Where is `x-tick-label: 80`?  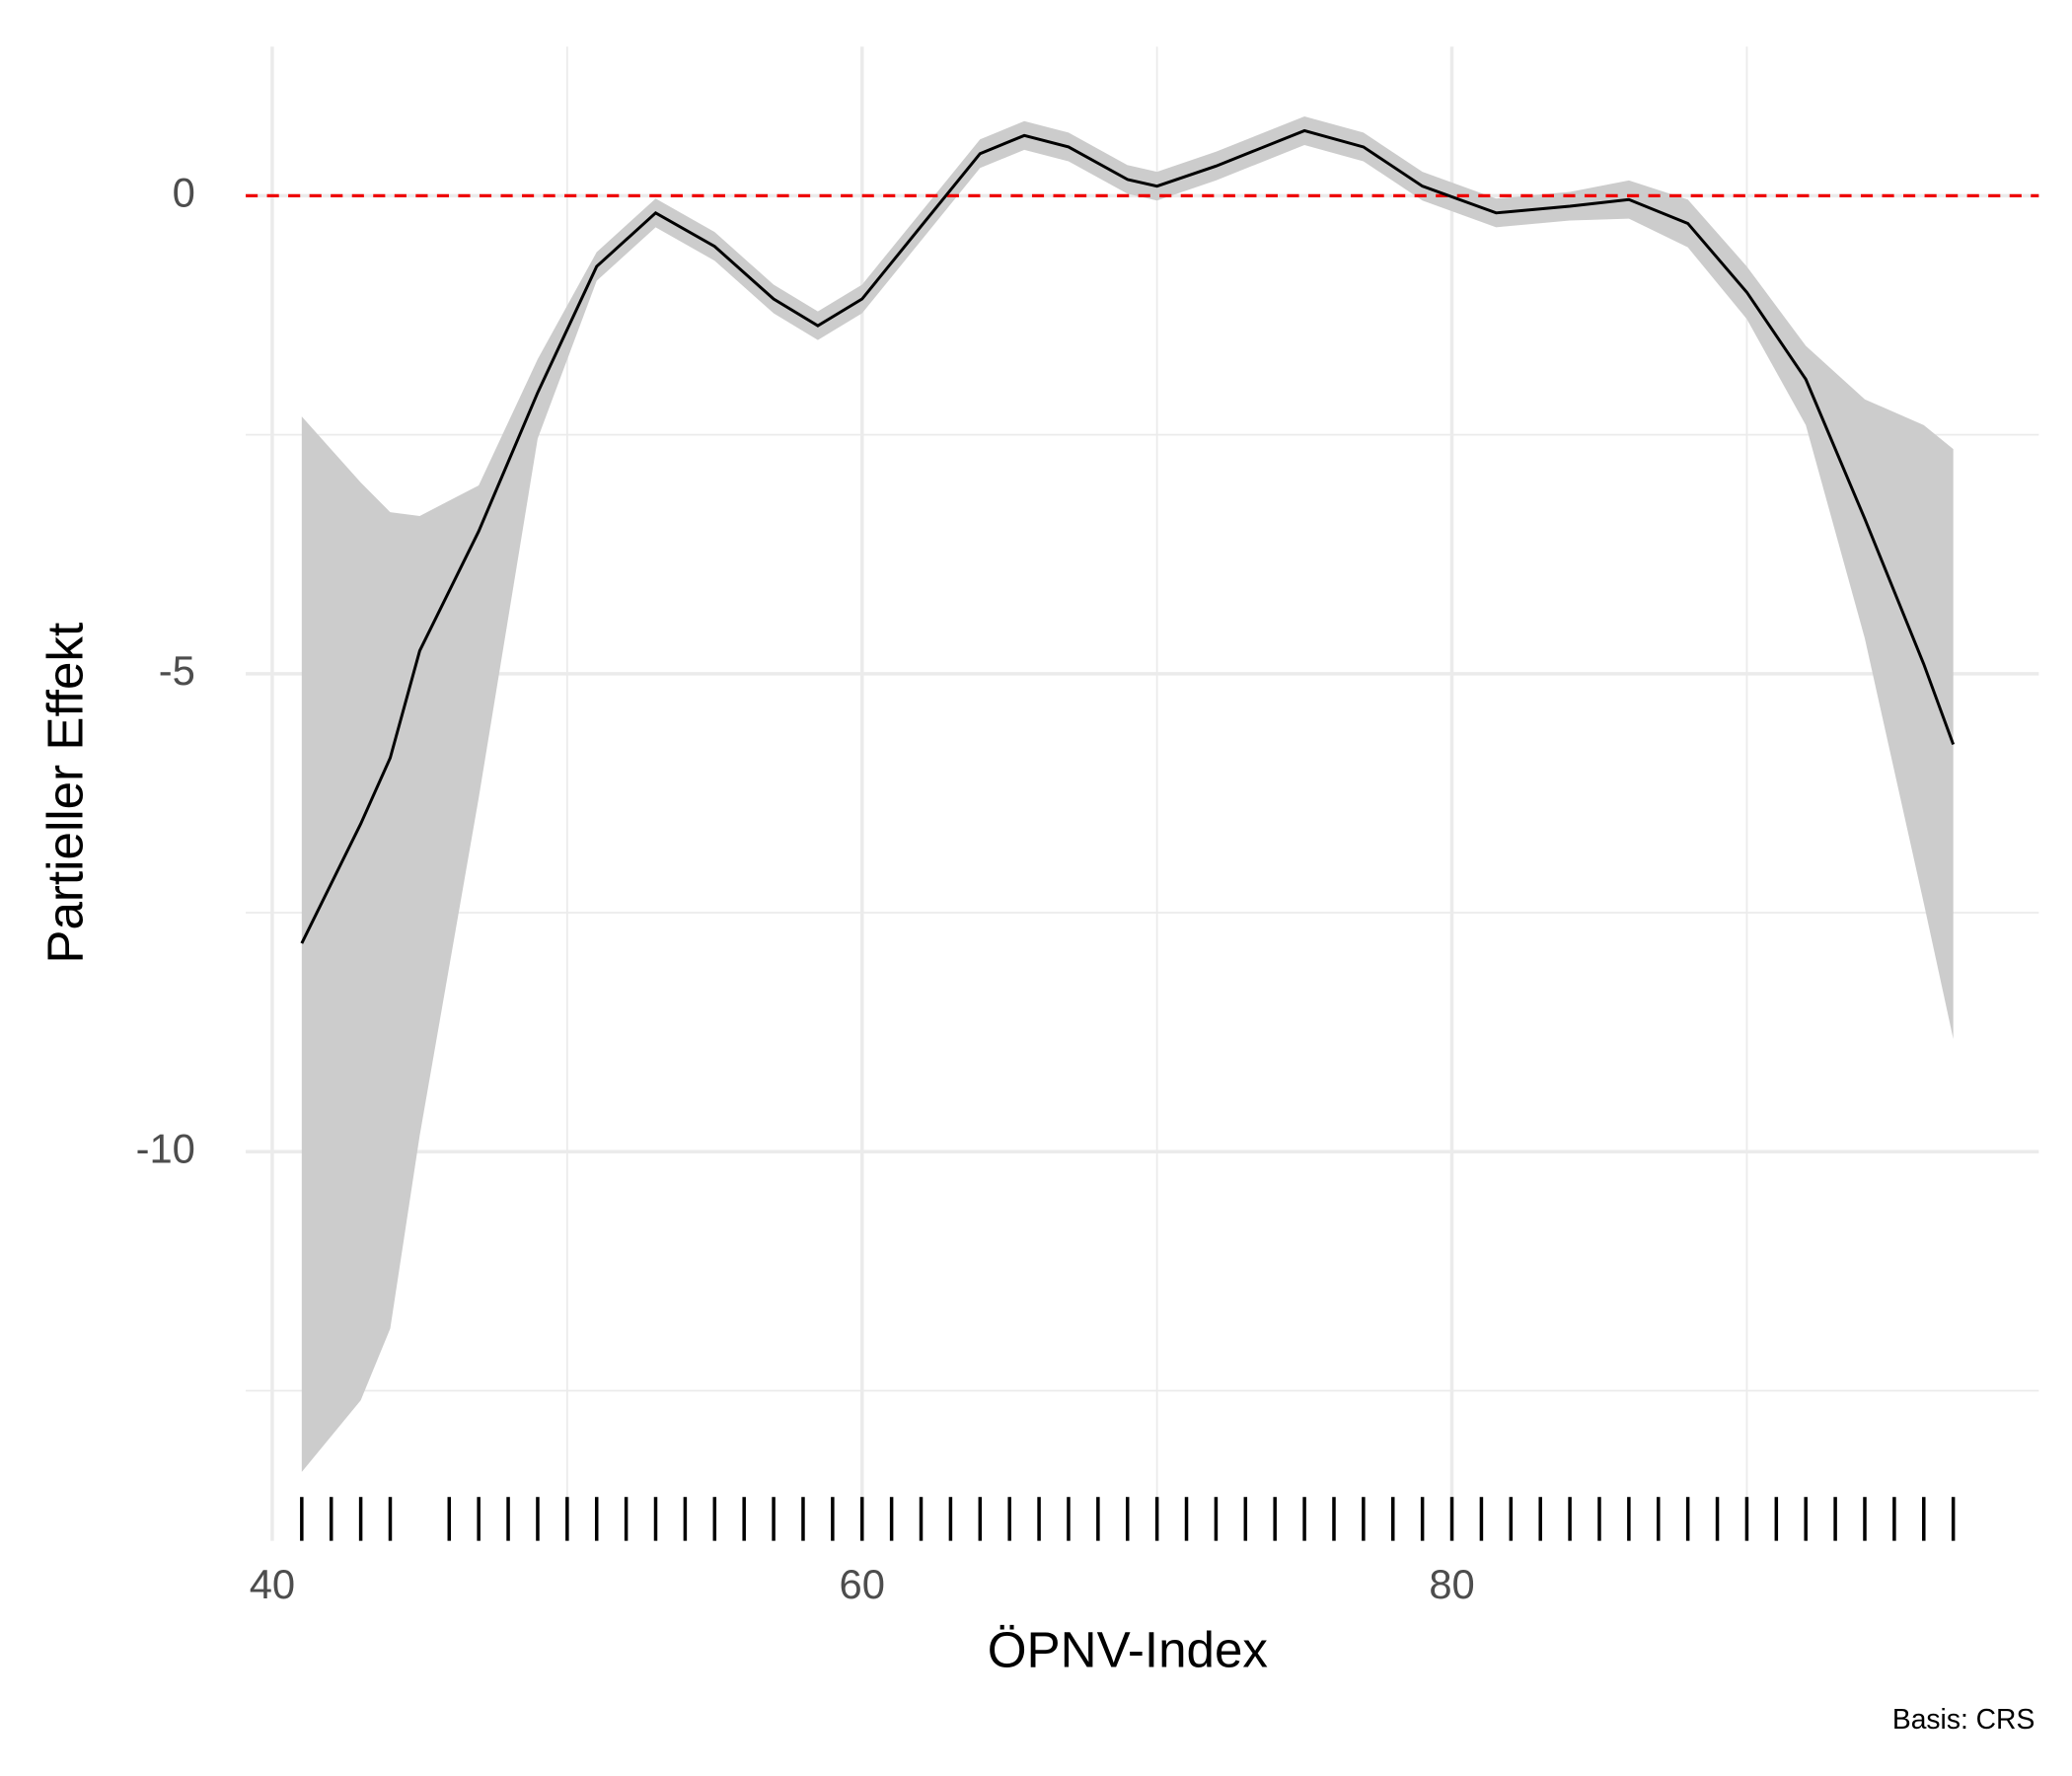 x-tick-label: 80 is located at coordinates (1452, 1584).